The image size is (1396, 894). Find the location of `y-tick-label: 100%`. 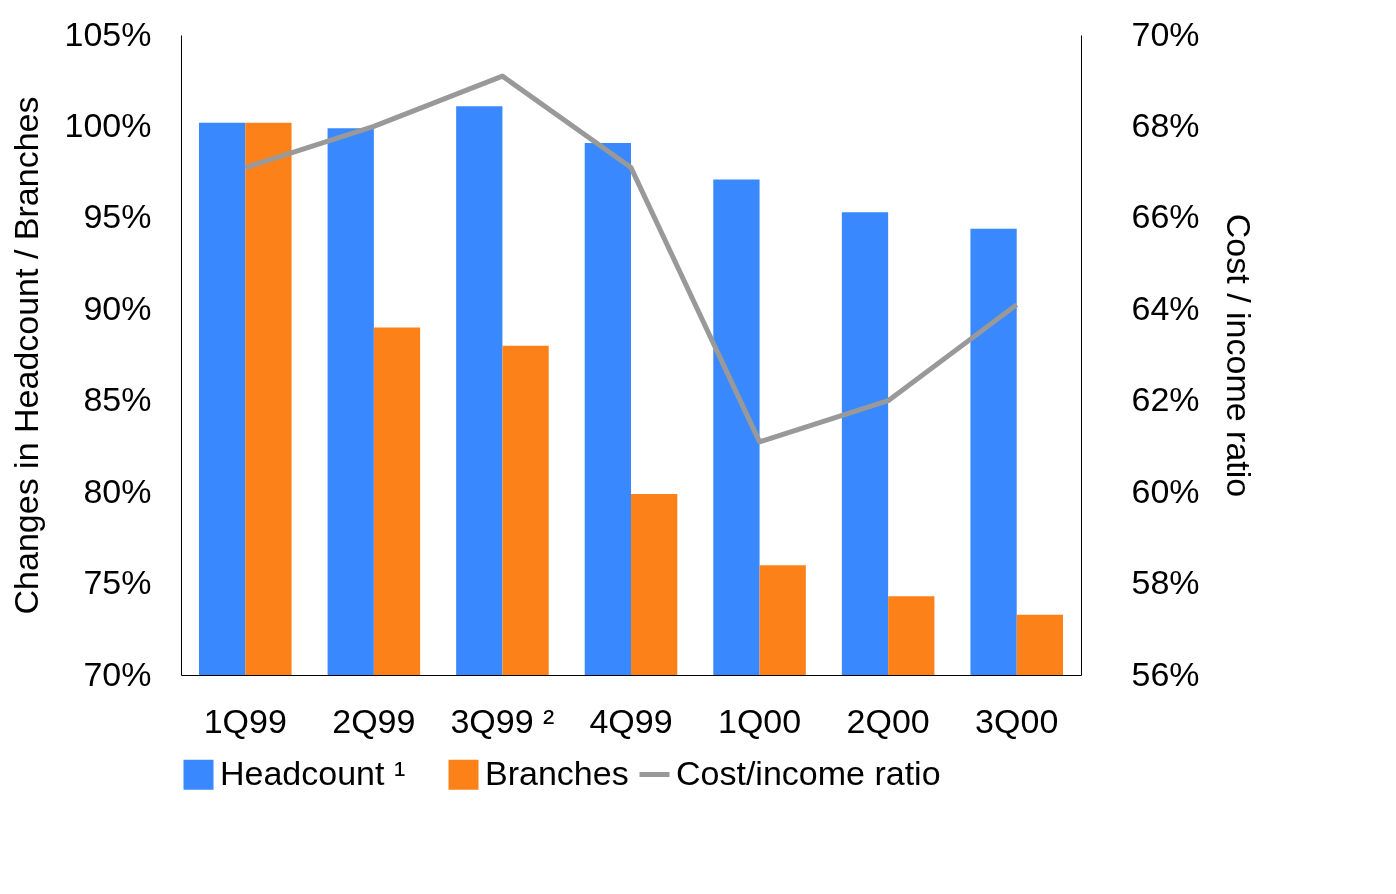

y-tick-label: 100% is located at coordinates (108, 124).